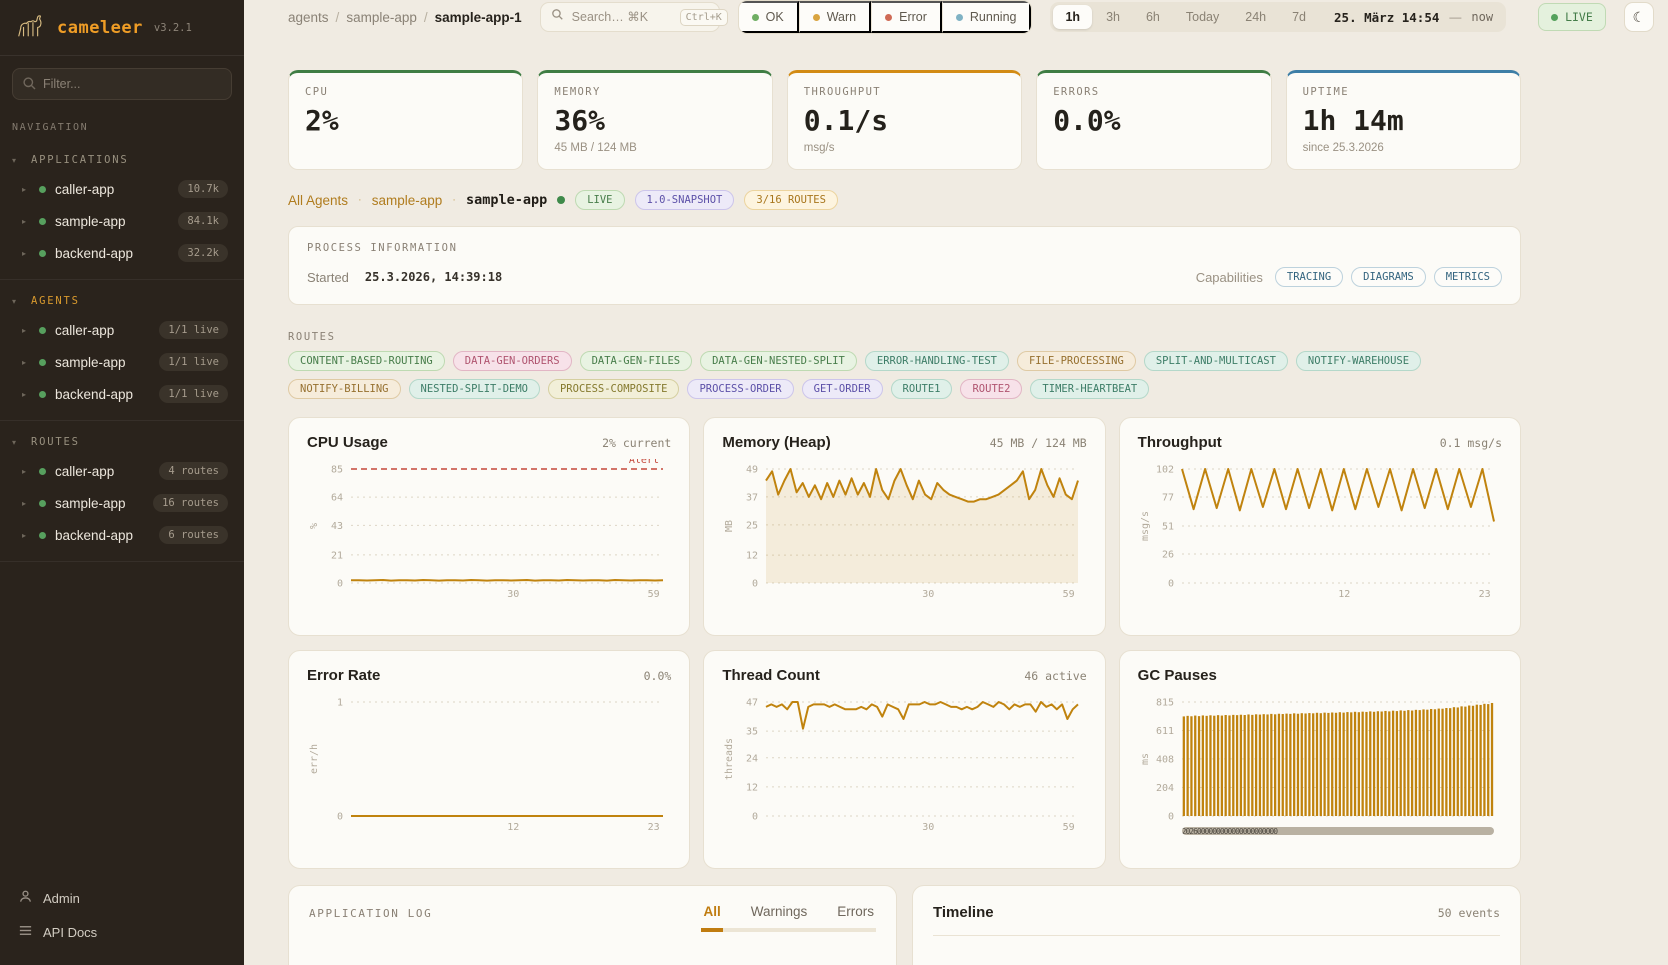 The height and width of the screenshot is (965, 1668). What do you see at coordinates (486, 527) in the screenshot?
I see `chart-svg-cpu-usage: 0 21 43 64 85% Alert 30 59` at bounding box center [486, 527].